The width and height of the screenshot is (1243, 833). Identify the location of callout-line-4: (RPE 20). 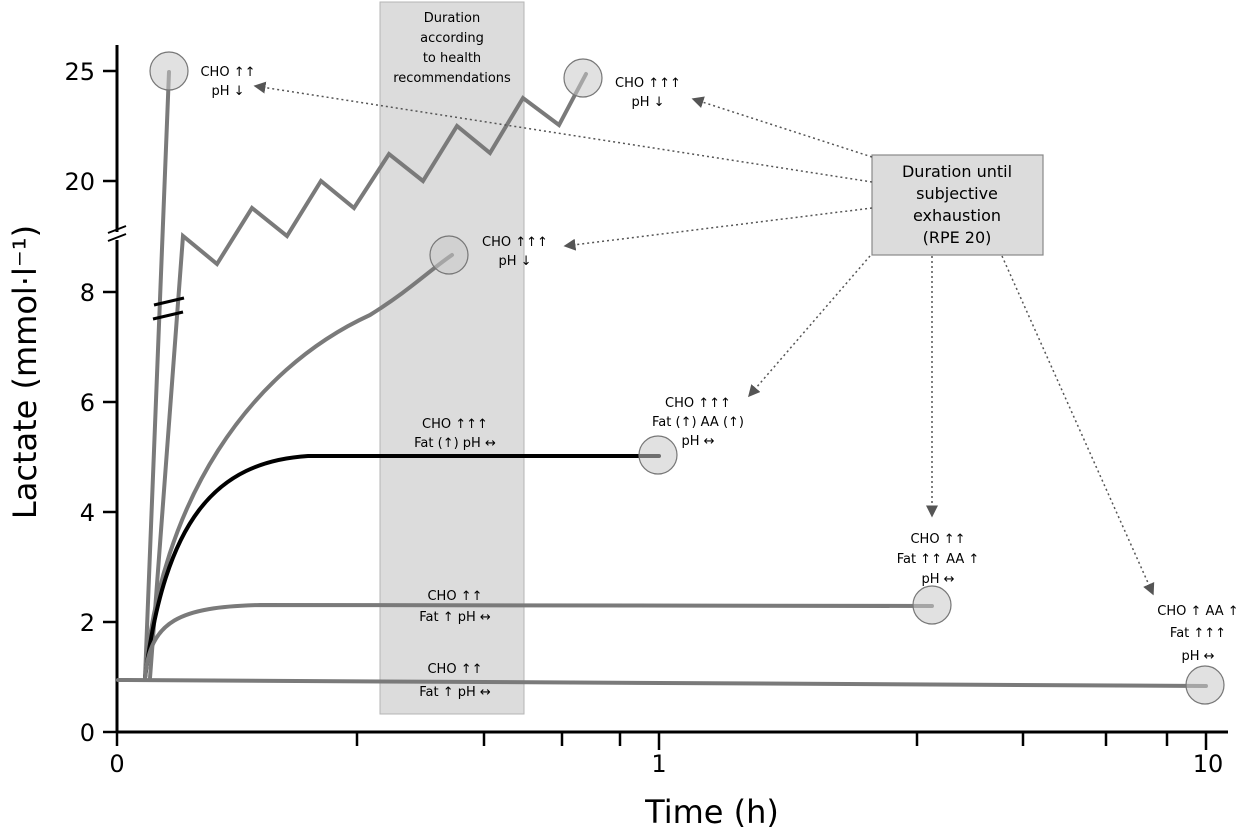
(957, 237).